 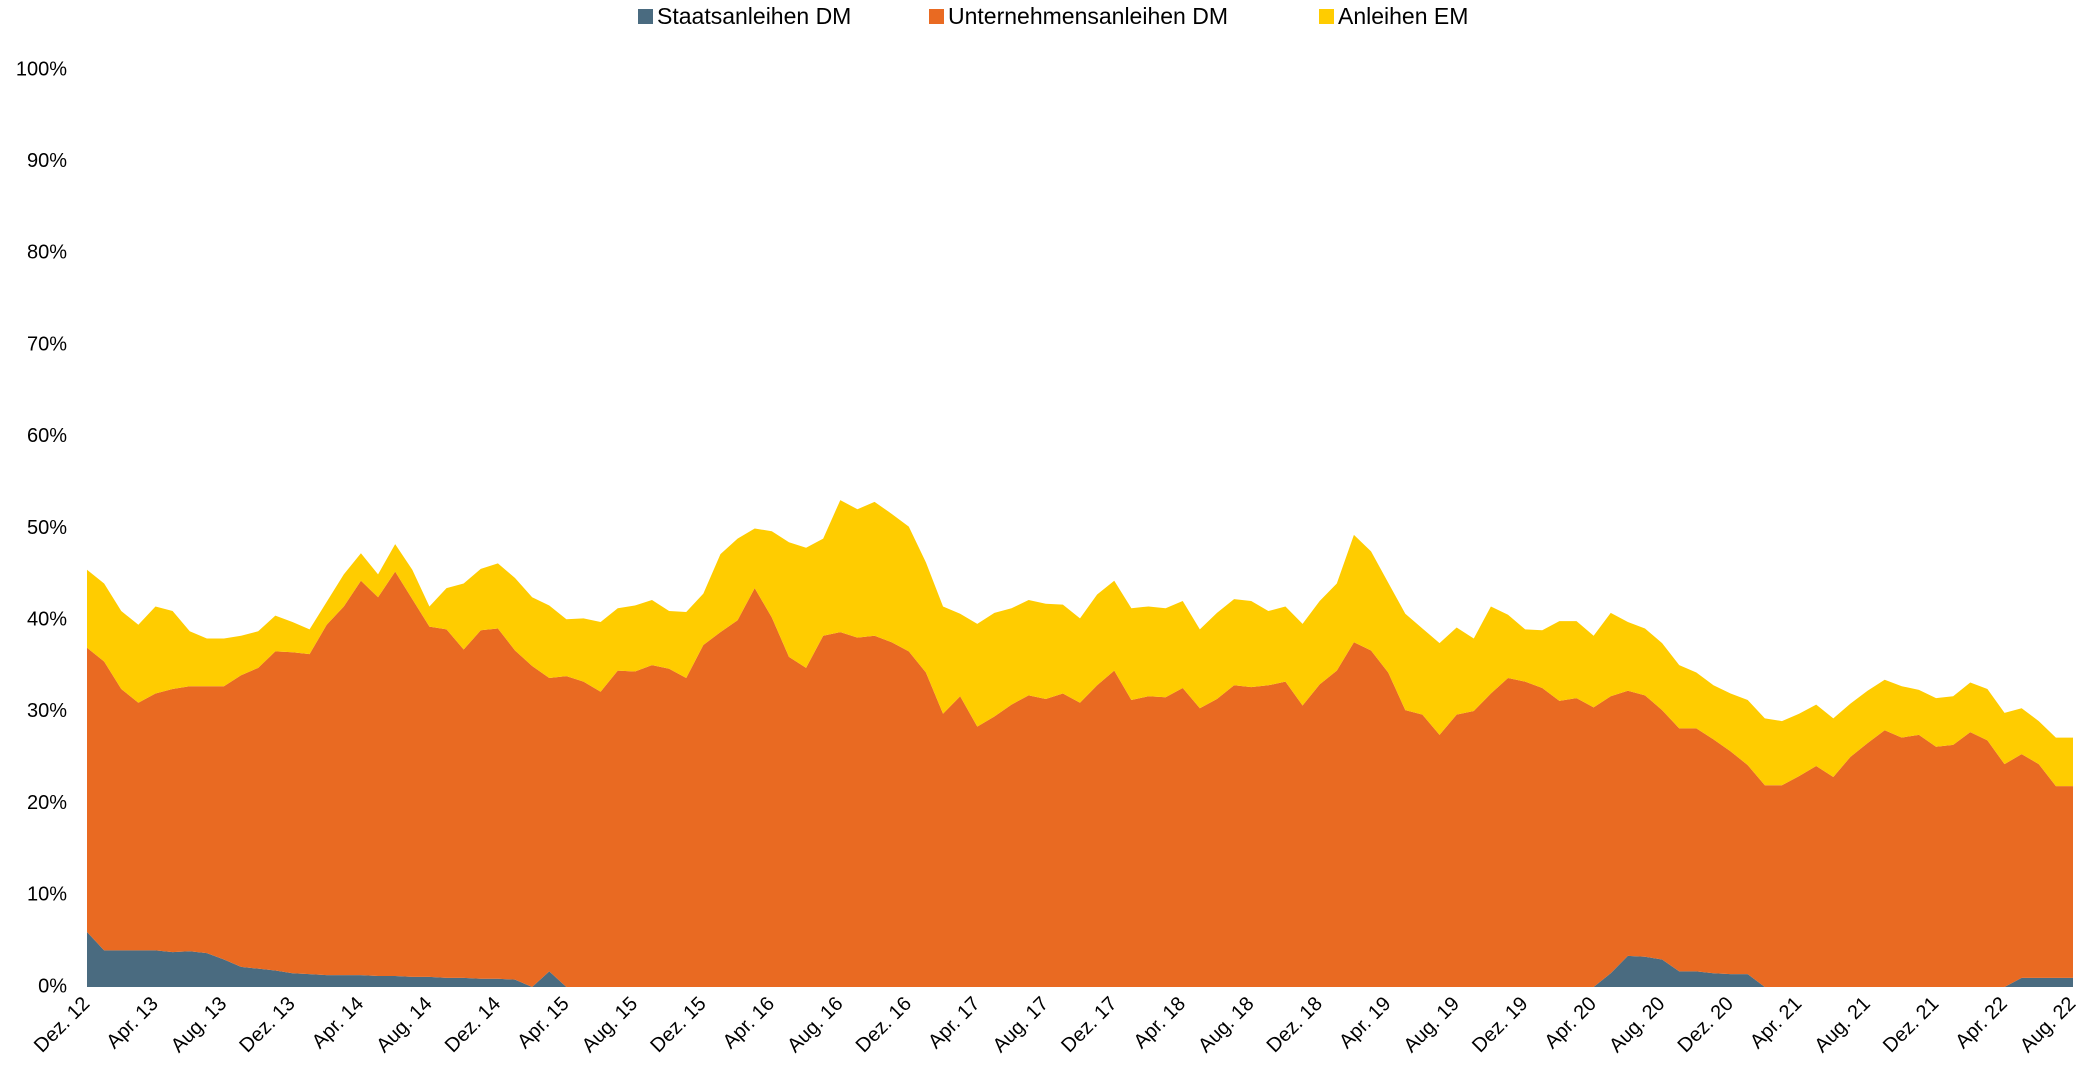 What do you see at coordinates (1981, 1023) in the screenshot?
I see `x-tick-label: Apr. 22` at bounding box center [1981, 1023].